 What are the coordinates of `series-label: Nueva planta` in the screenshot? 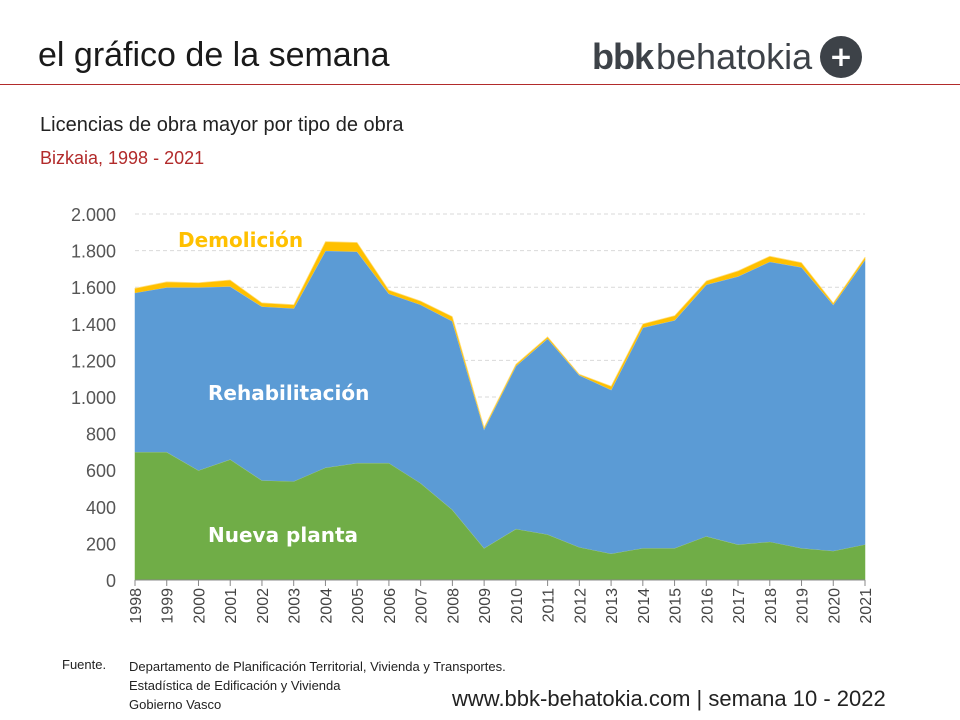 It's located at (283, 535).